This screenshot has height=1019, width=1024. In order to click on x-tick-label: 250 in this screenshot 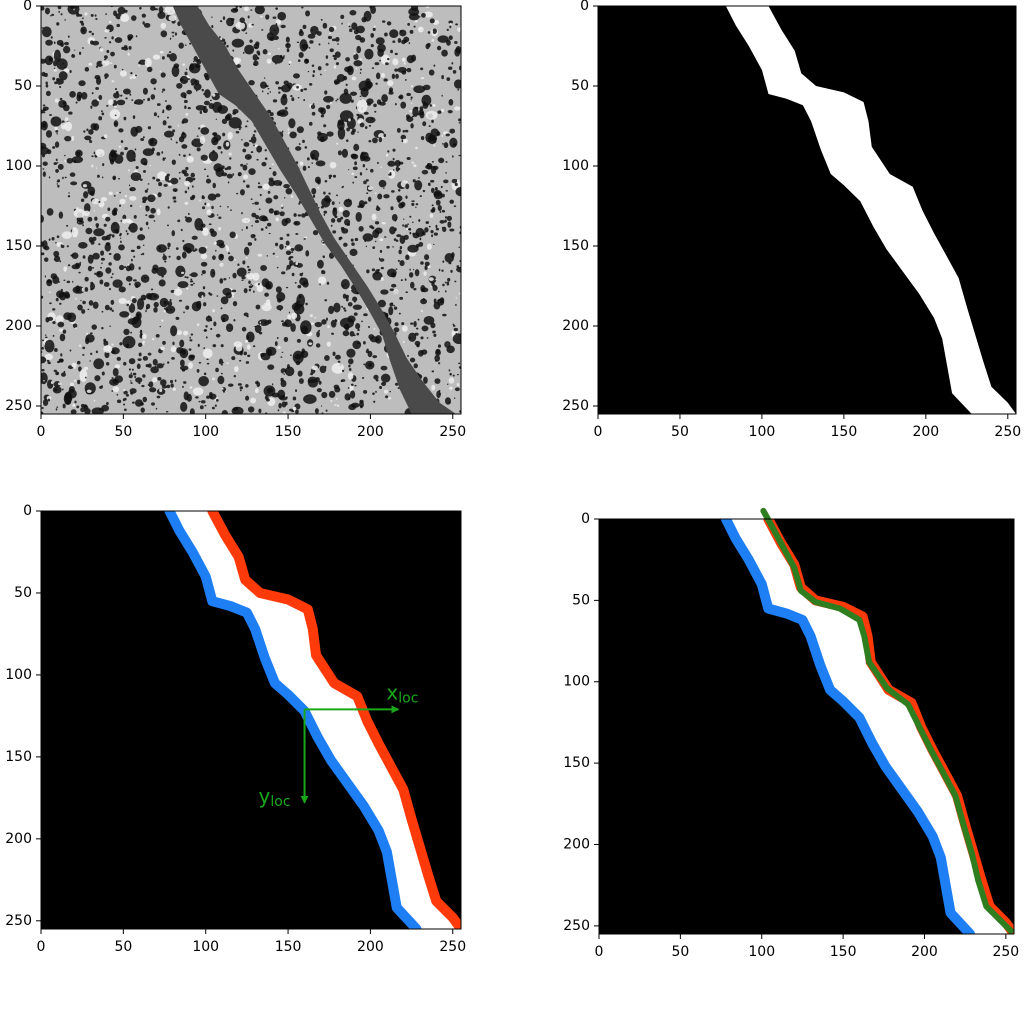, I will do `click(1007, 432)`.